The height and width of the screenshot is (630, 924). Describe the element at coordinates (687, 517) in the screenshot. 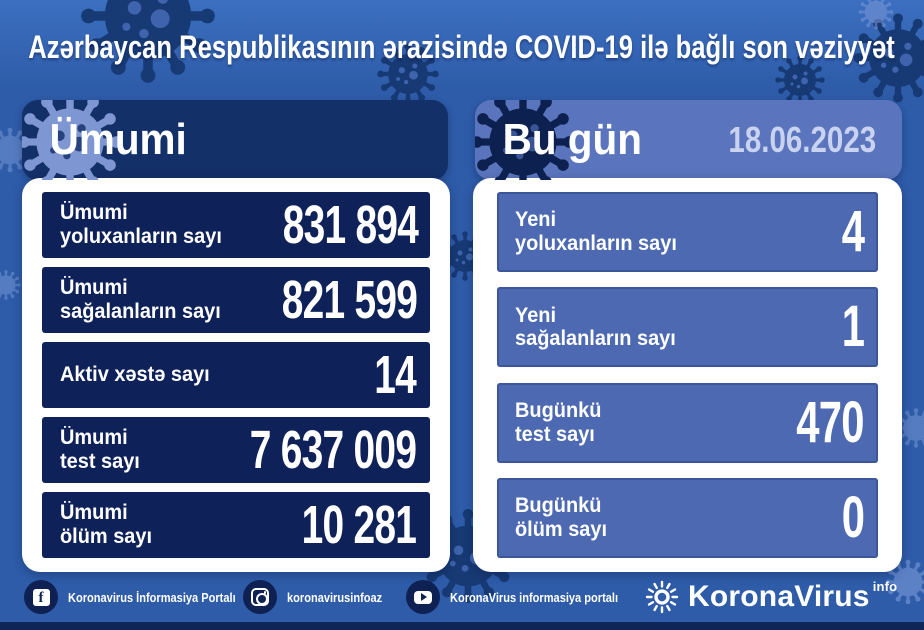

I see `stat-row-today-deaths: Bugünkü ölüm sayı 0` at that location.